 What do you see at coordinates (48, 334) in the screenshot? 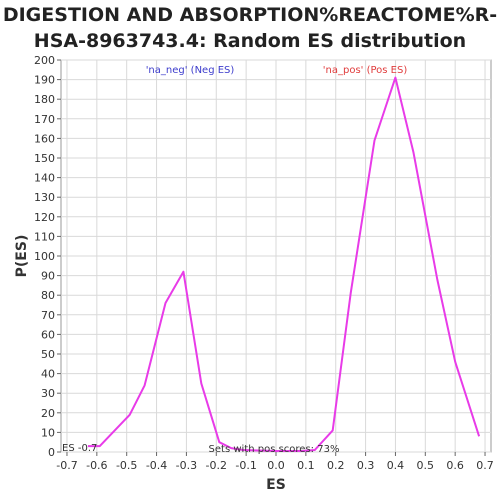
I see `y-tick-label: 60` at bounding box center [48, 334].